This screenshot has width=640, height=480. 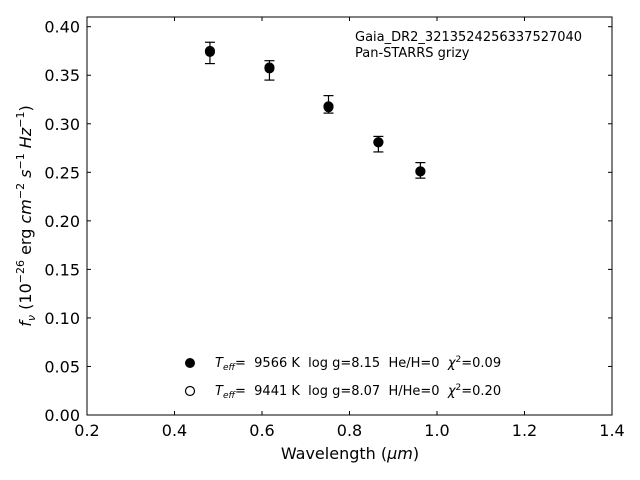 I want to click on legend-marker-open, so click(x=190, y=391).